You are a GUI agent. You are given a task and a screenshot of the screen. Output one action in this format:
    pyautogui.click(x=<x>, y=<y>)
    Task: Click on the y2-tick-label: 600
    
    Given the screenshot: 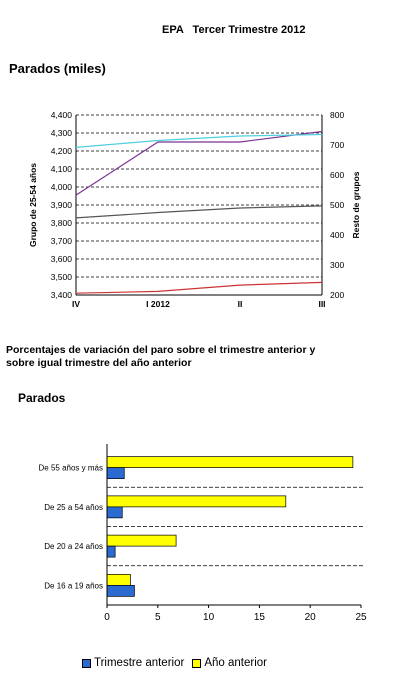 What is the action you would take?
    pyautogui.click(x=337, y=175)
    